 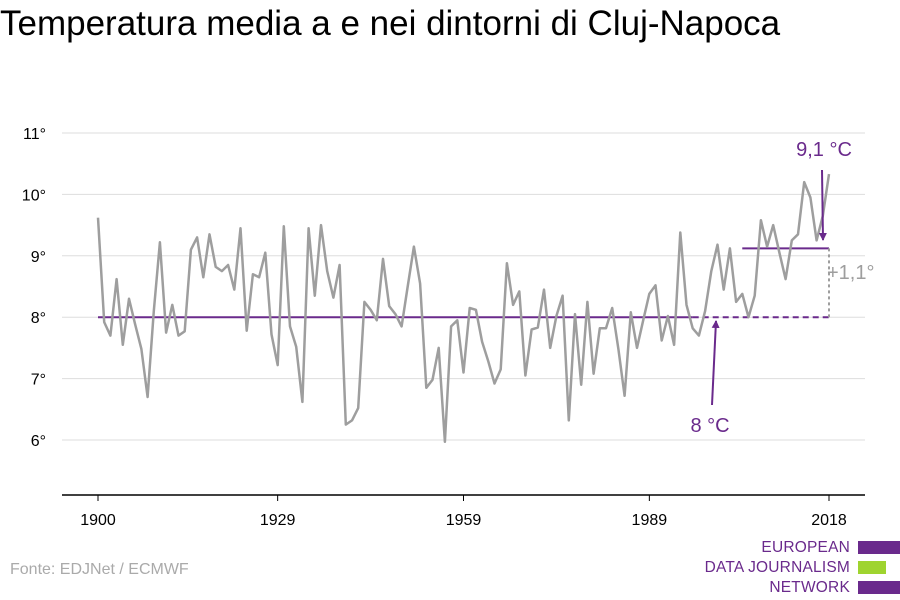 What do you see at coordinates (650, 520) in the screenshot?
I see `x-tick-label: 1989` at bounding box center [650, 520].